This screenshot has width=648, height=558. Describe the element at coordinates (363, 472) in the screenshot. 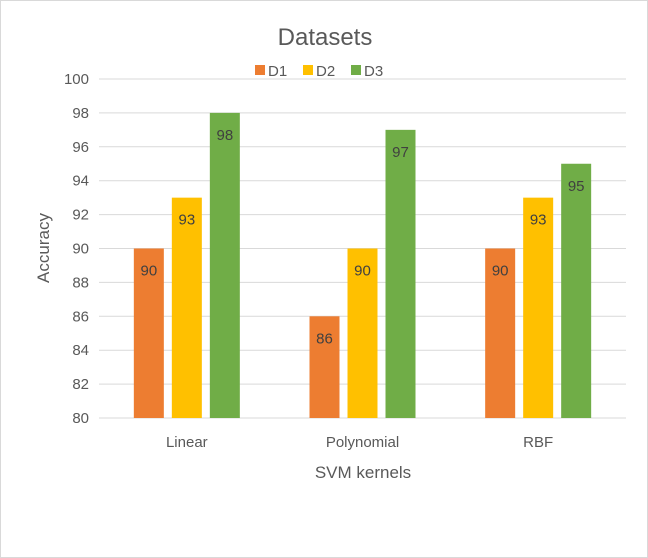

I see `x-axis-label: SVM kernels` at that location.